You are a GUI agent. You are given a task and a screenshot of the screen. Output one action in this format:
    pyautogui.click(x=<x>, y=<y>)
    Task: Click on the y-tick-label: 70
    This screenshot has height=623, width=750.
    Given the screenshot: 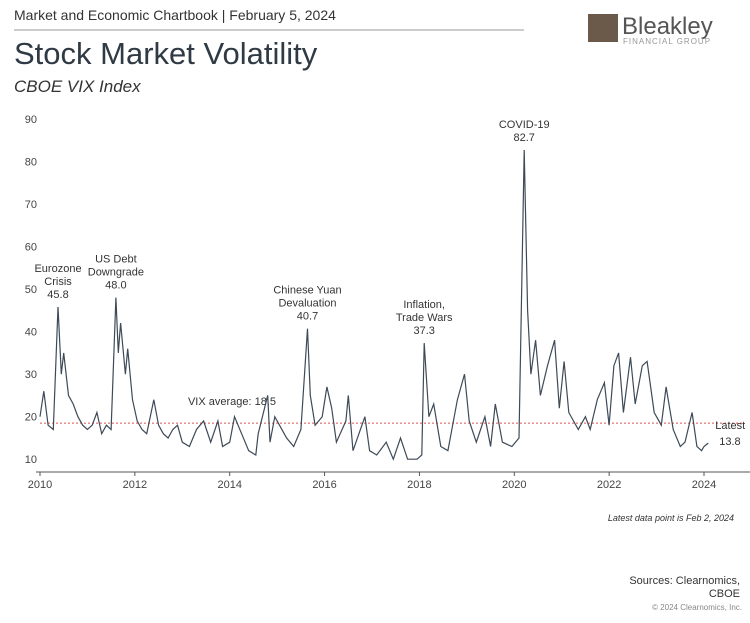 What is the action you would take?
    pyautogui.click(x=31, y=205)
    